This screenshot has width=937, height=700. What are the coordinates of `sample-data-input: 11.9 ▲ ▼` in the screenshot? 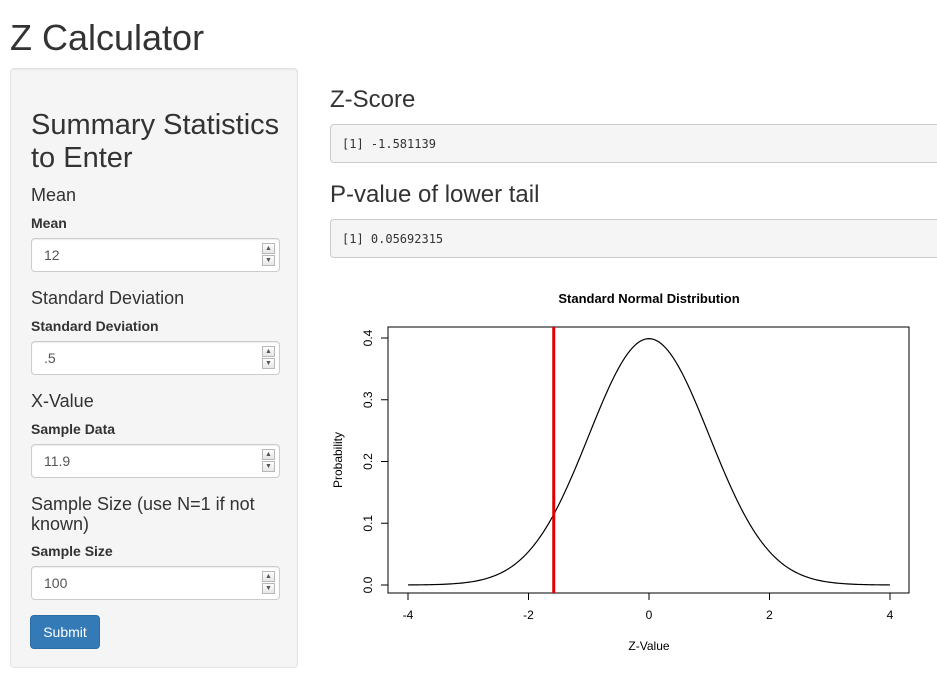 It's located at (155, 461).